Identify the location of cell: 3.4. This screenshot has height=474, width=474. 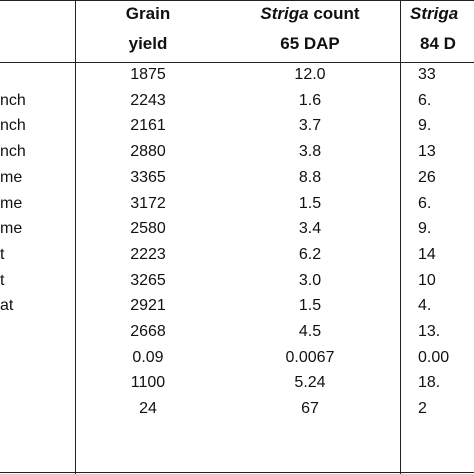
(310, 229).